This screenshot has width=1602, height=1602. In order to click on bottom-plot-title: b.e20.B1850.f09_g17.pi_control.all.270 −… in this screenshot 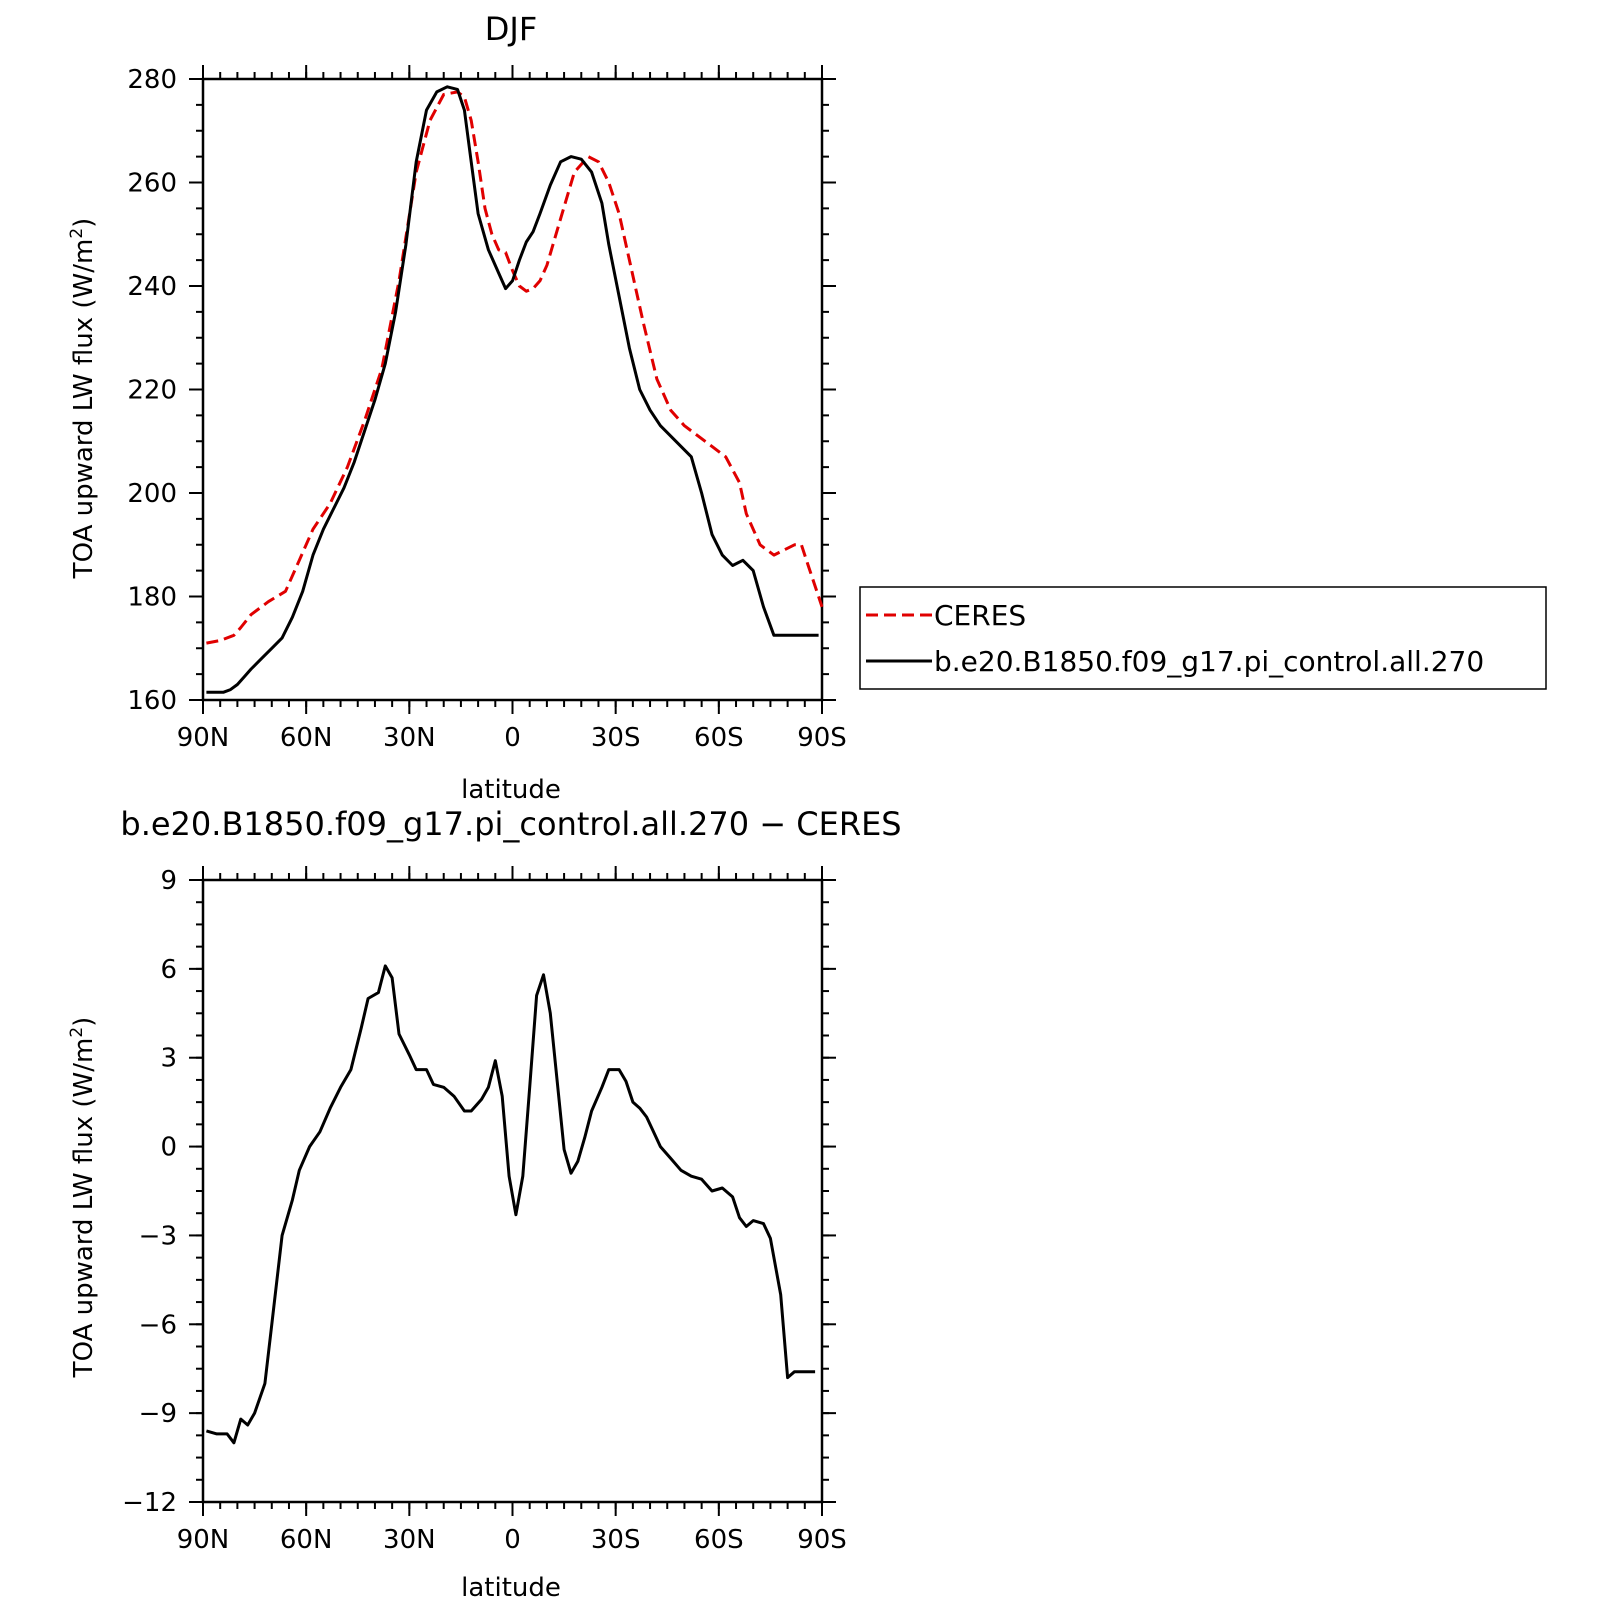, I will do `click(510, 824)`.